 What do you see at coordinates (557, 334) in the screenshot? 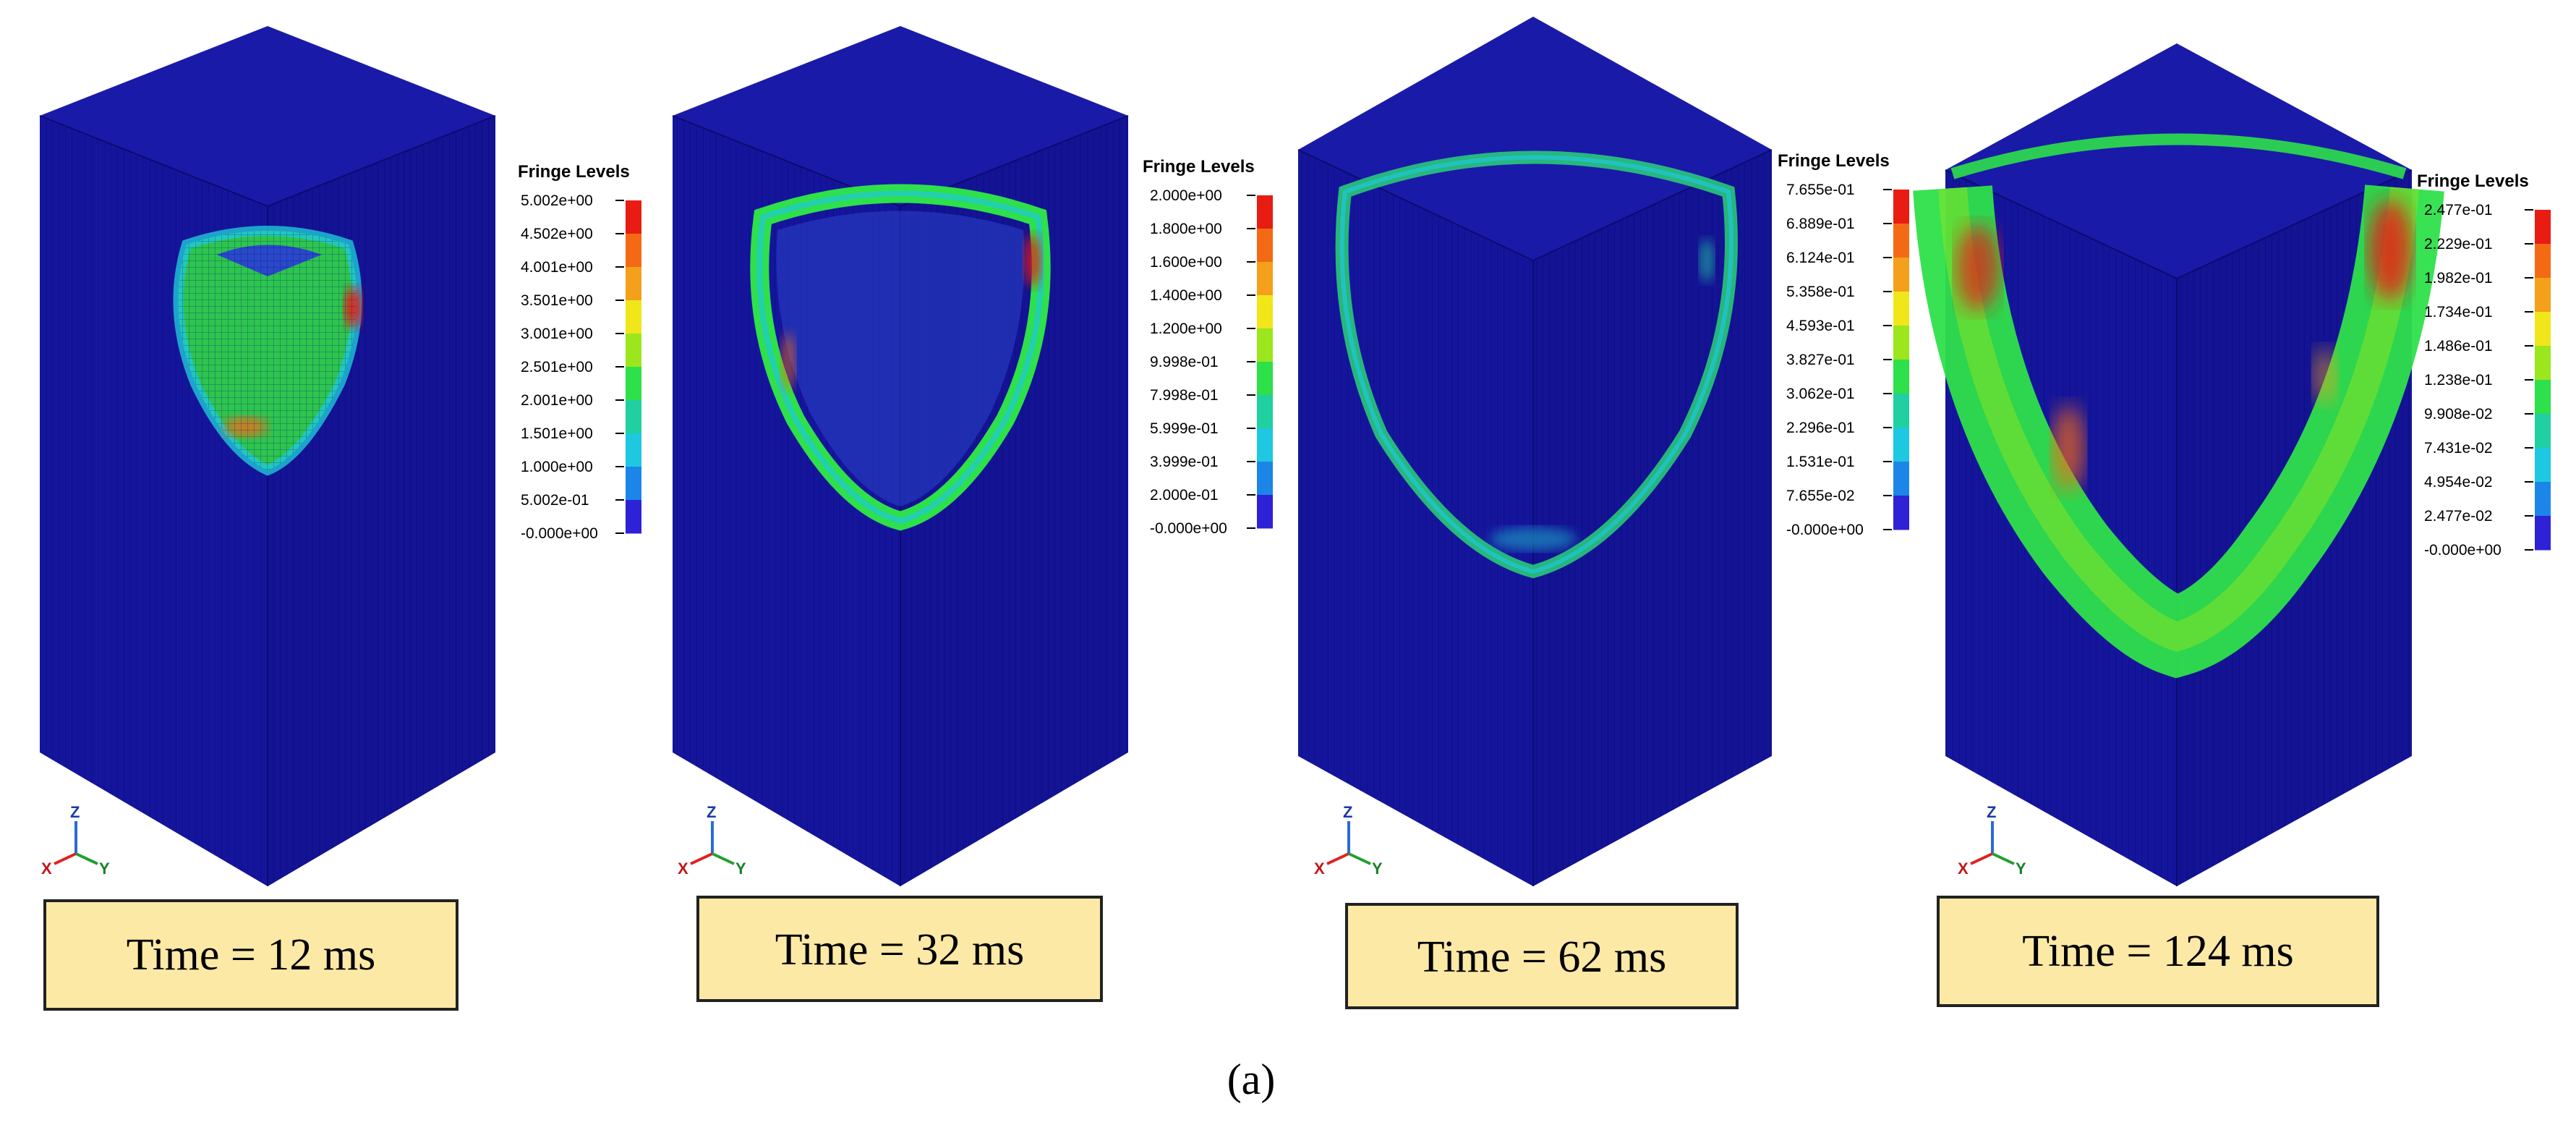
I see `legend-tick-label: 3.001e+00` at bounding box center [557, 334].